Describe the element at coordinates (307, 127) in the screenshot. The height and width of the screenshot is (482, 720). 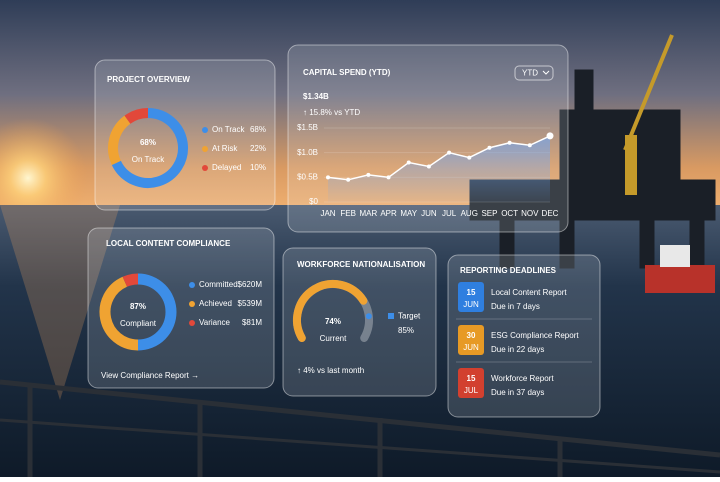
I see `y-tick-label: $1.5B` at that location.